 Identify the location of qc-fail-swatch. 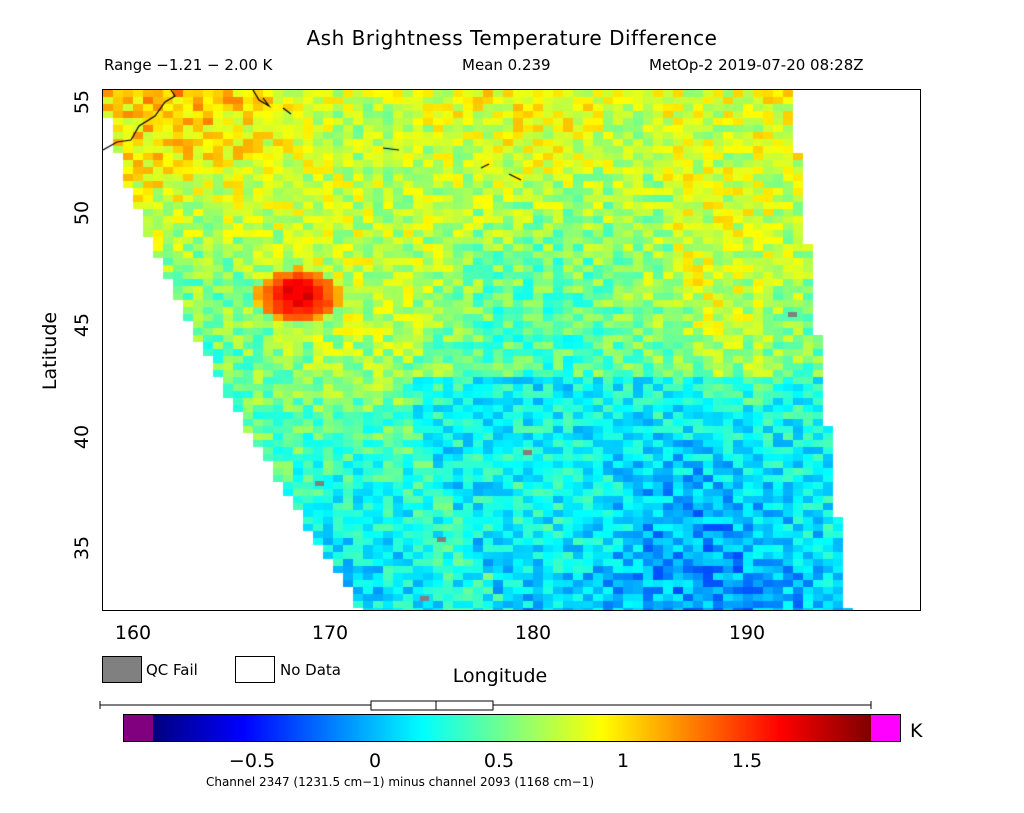
(122, 669).